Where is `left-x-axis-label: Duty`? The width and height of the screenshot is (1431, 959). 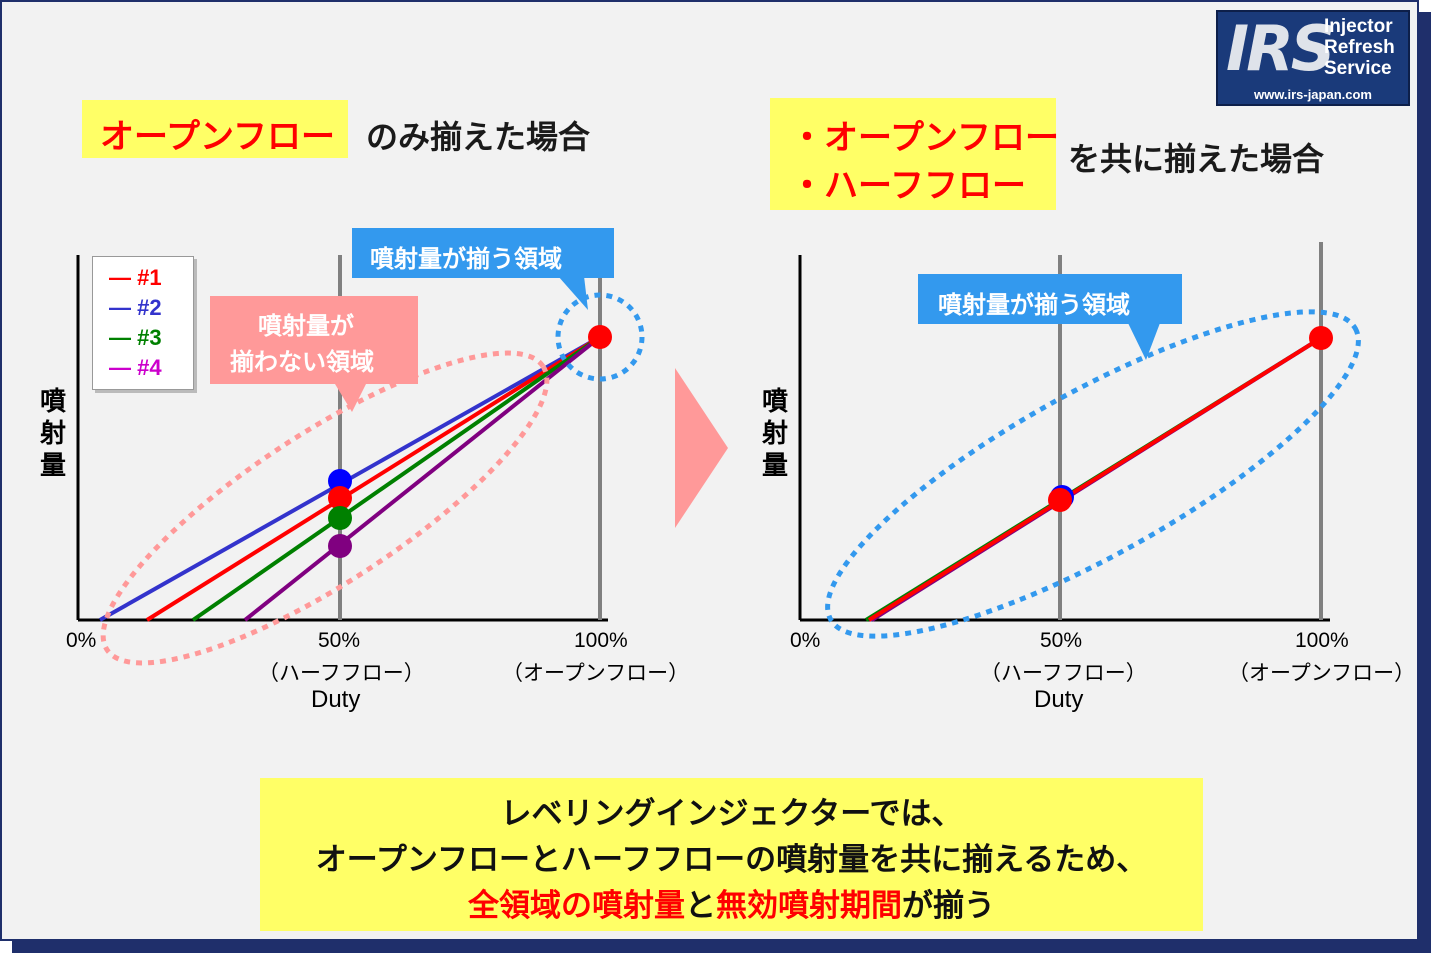 left-x-axis-label: Duty is located at coordinates (336, 699).